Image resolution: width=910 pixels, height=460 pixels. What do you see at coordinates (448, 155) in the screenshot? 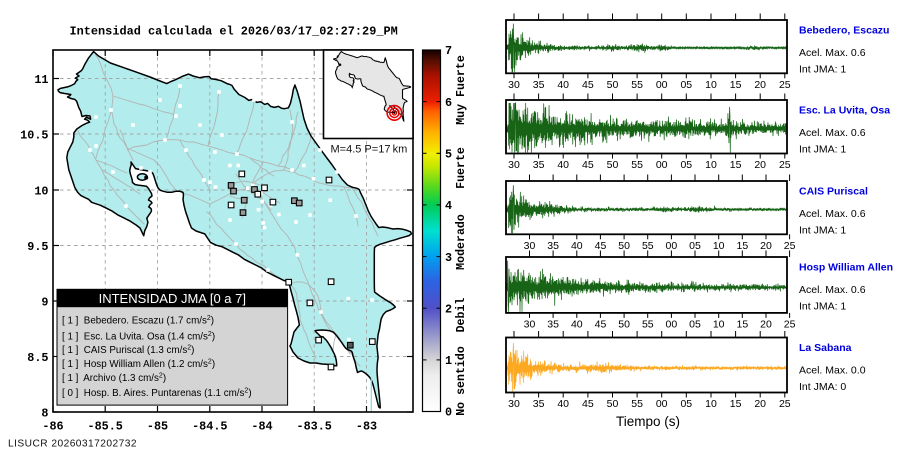
I see `svg-text: 5` at bounding box center [448, 155].